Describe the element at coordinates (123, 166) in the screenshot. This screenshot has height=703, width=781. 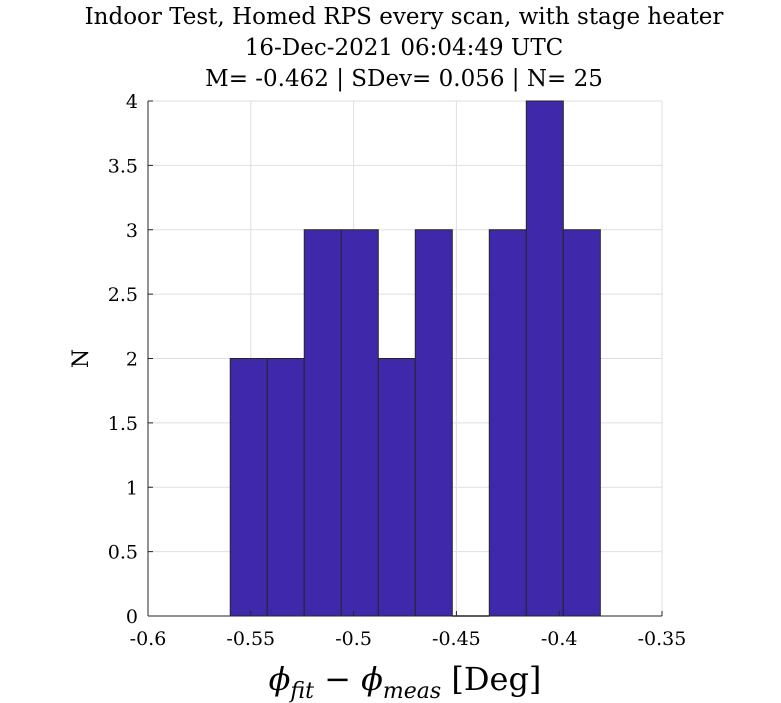
I see `y-tick-label: 3.5` at that location.